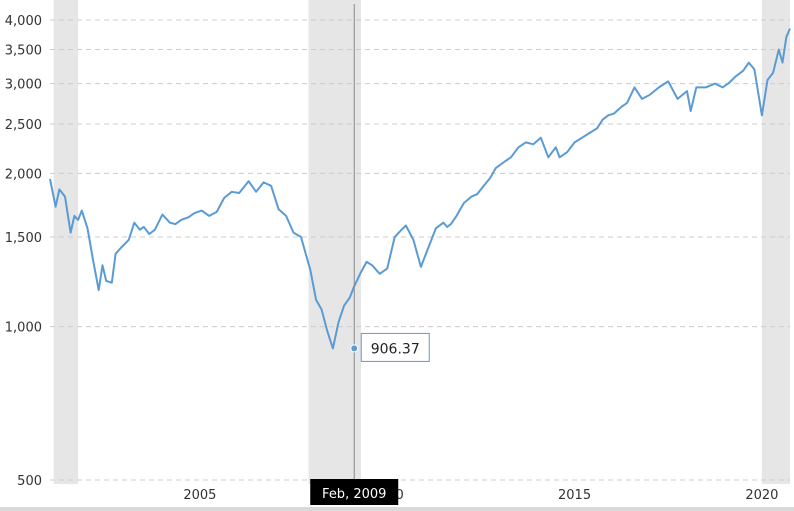 The width and height of the screenshot is (794, 511). Describe the element at coordinates (23, 251) in the screenshot. I see `y-axis-ticks: 500 1,000 1,500 2,000 2,500 3,000 3,500 4,000` at that location.